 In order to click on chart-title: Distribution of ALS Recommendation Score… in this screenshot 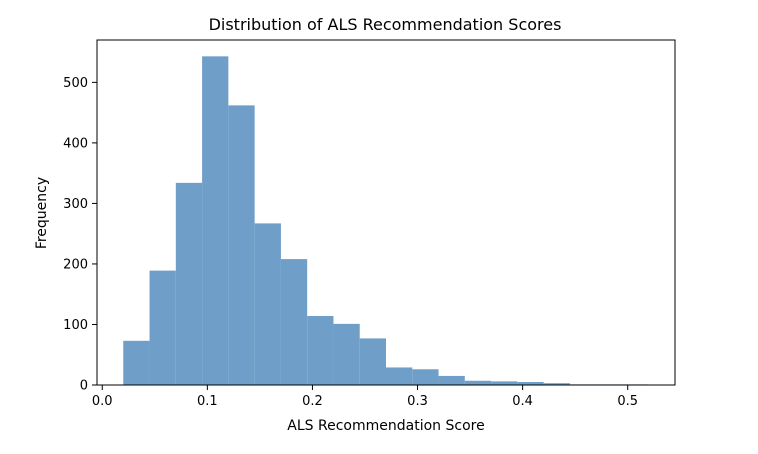, I will do `click(385, 24)`.